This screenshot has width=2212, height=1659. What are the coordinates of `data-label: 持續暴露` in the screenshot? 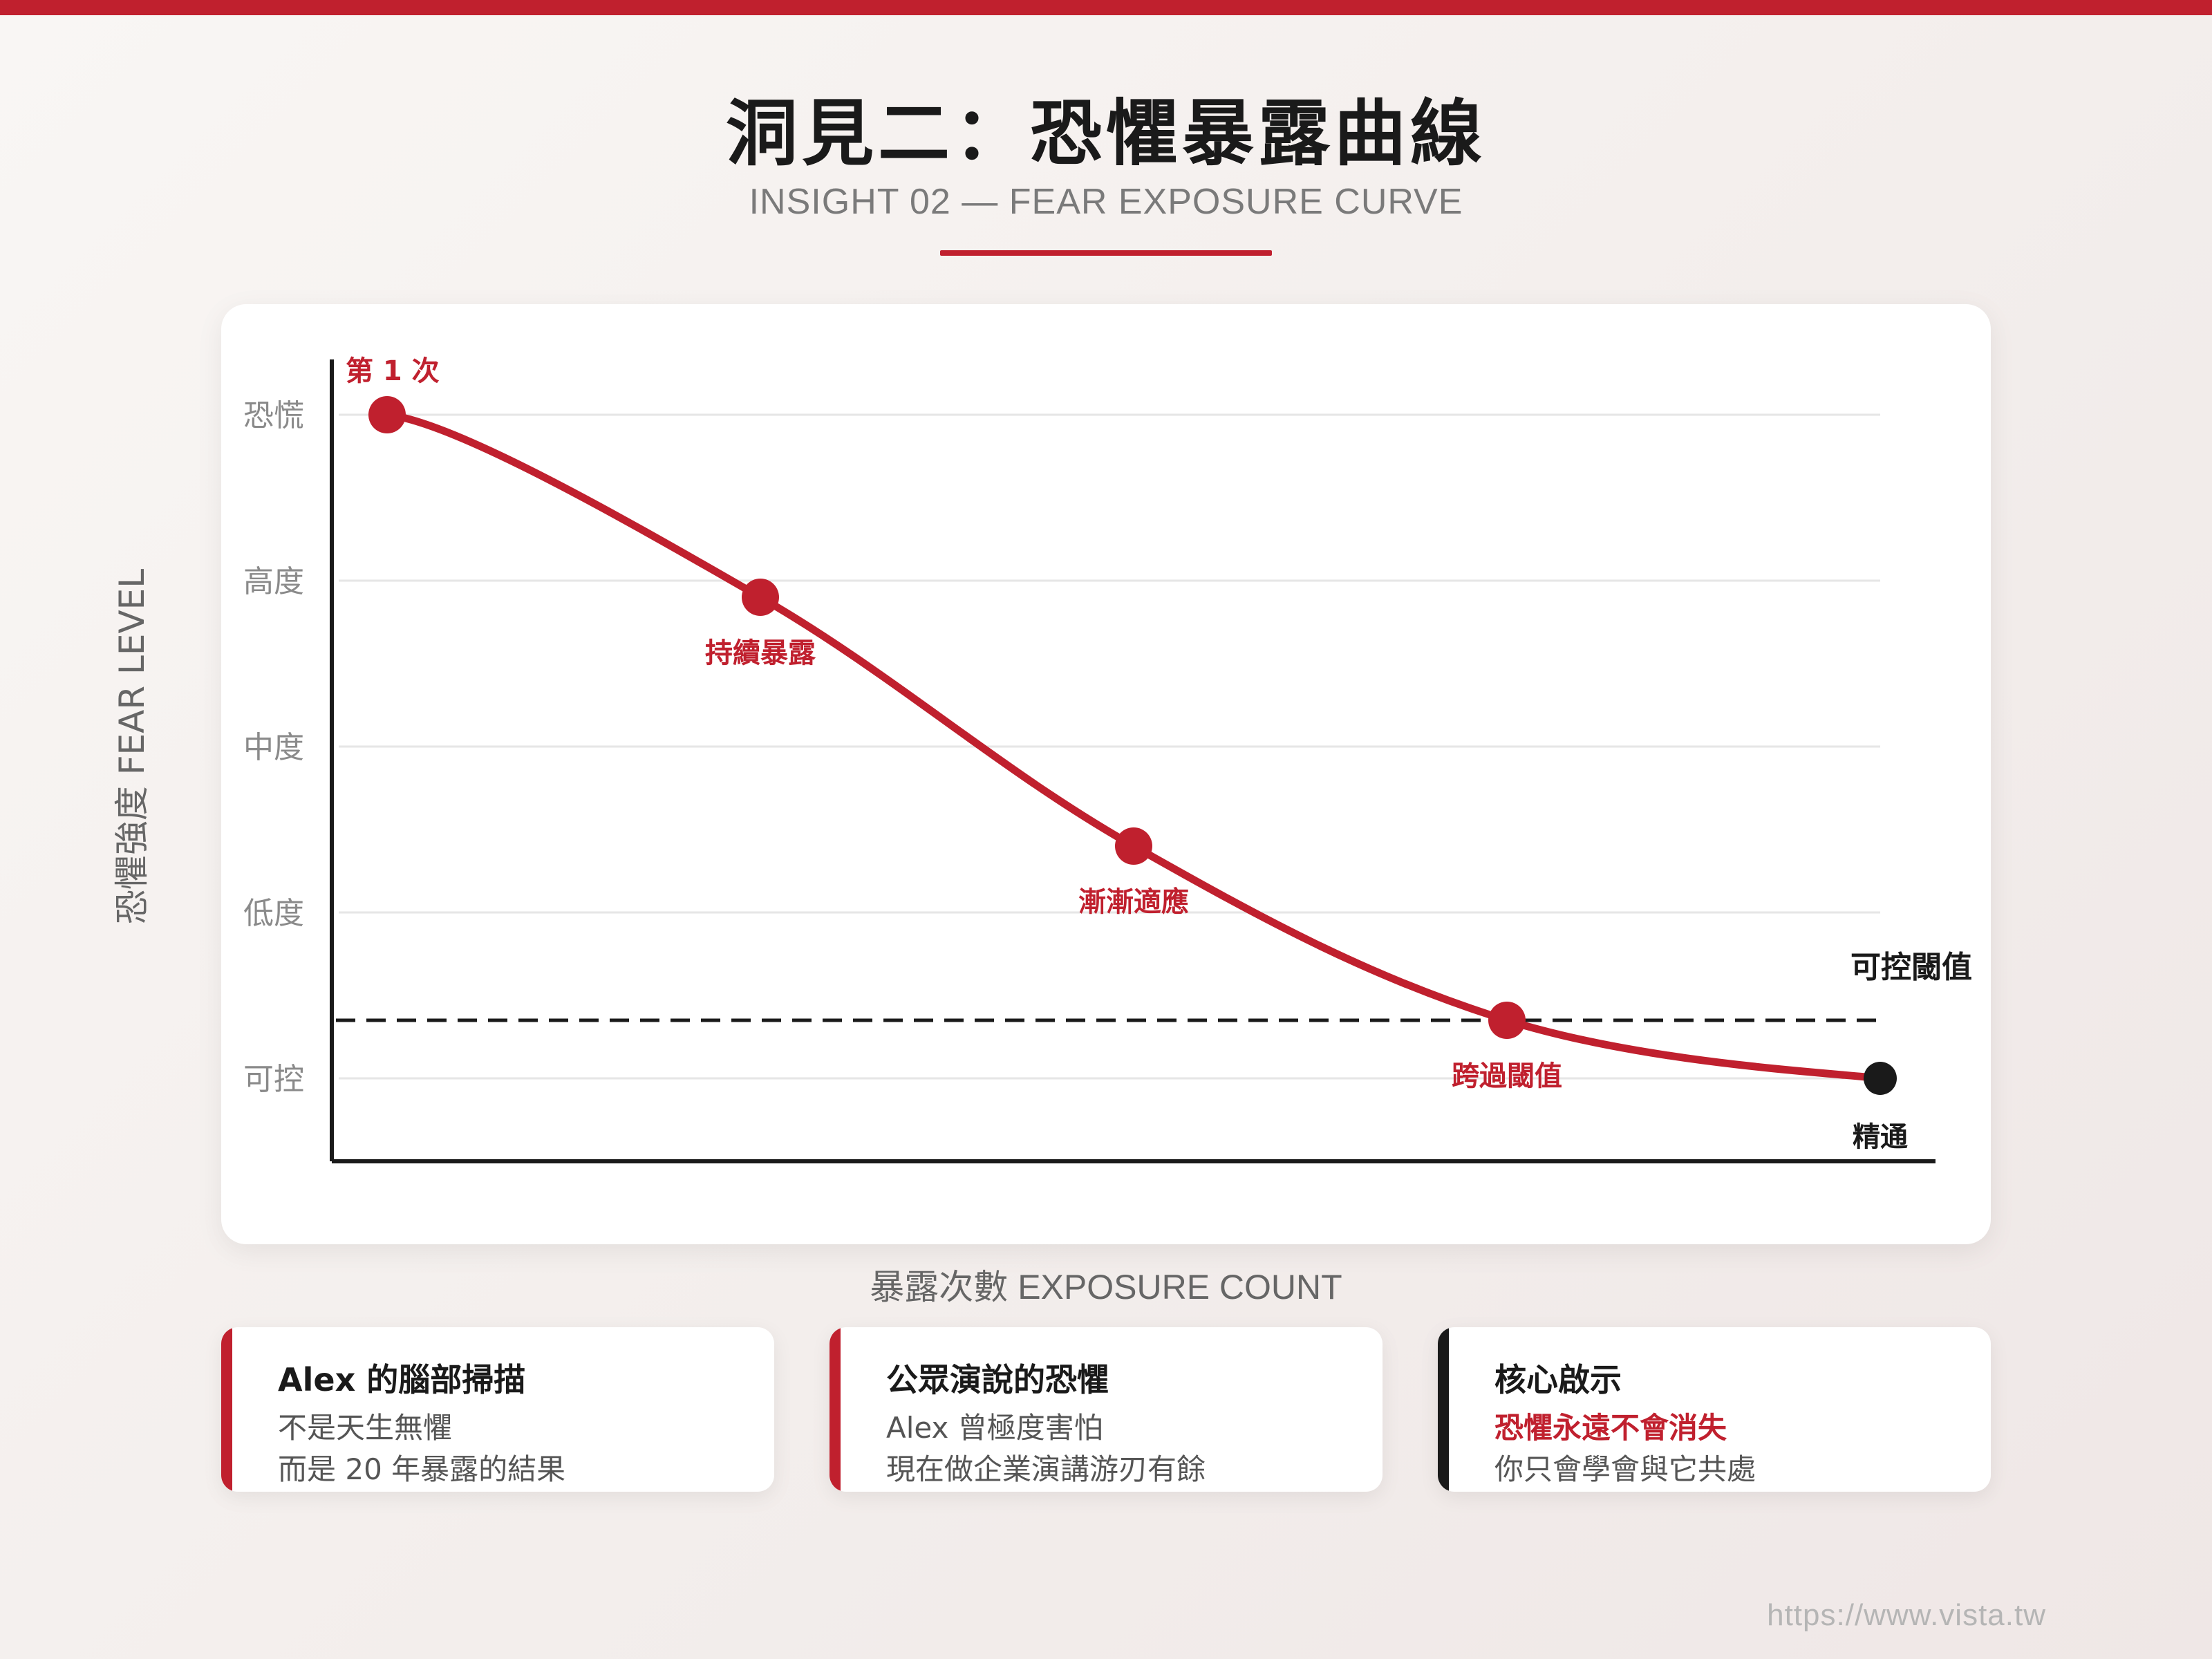 It's located at (760, 653).